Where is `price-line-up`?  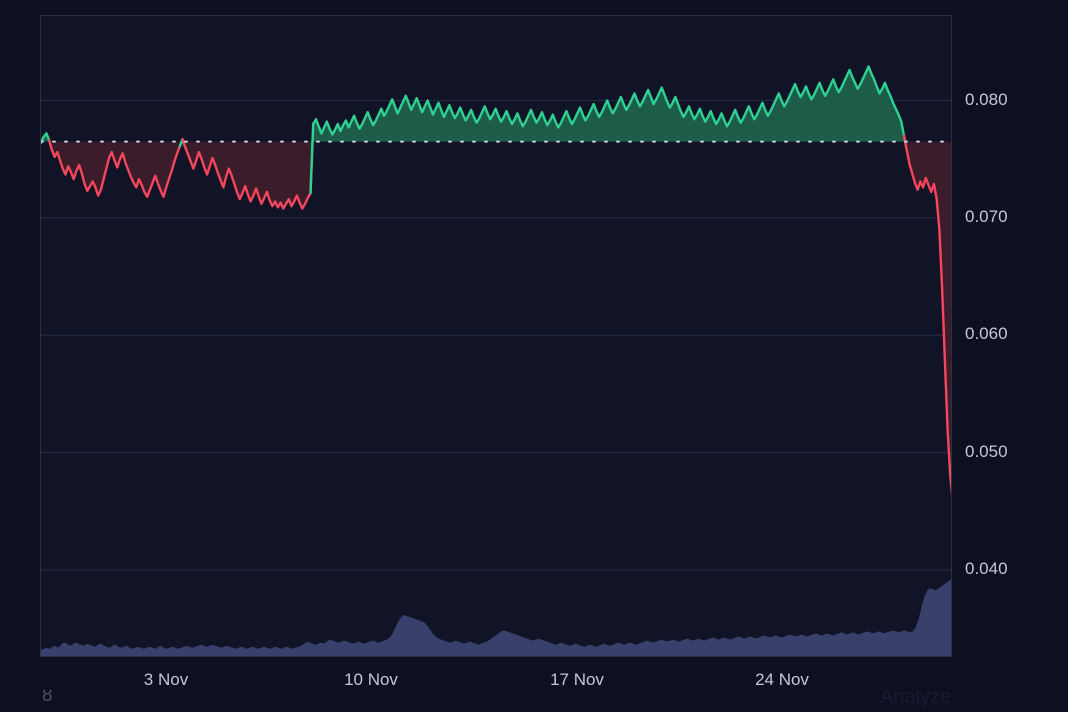 price-line-up is located at coordinates (608, 130).